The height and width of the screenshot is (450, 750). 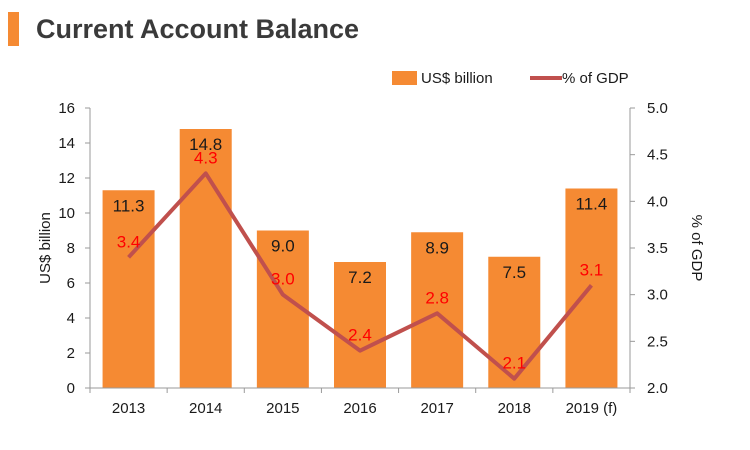 What do you see at coordinates (205, 408) in the screenshot?
I see `x-tick-label: 2014` at bounding box center [205, 408].